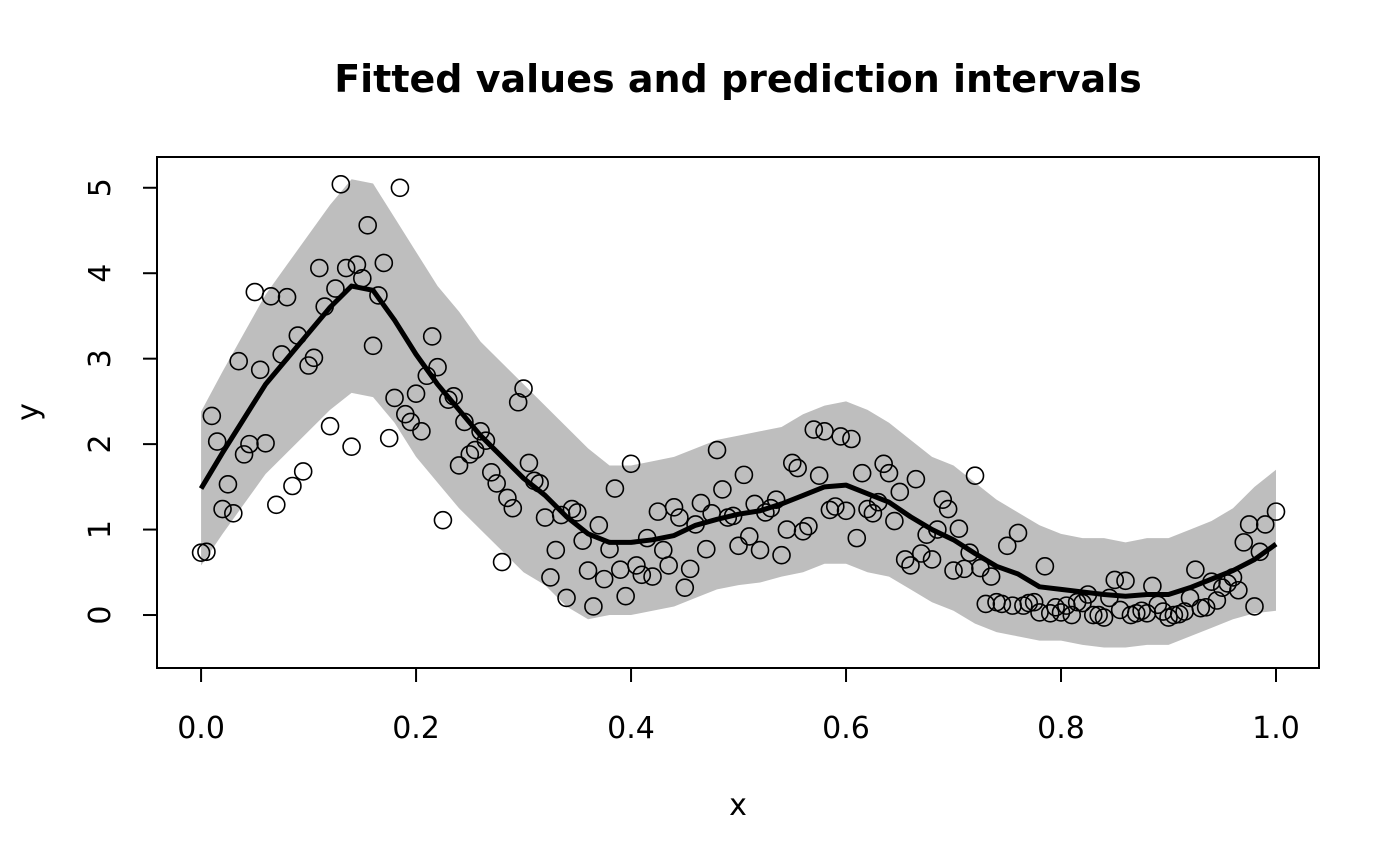 The width and height of the screenshot is (1400, 866). What do you see at coordinates (846, 728) in the screenshot?
I see `x-tick-label: 0.6` at bounding box center [846, 728].